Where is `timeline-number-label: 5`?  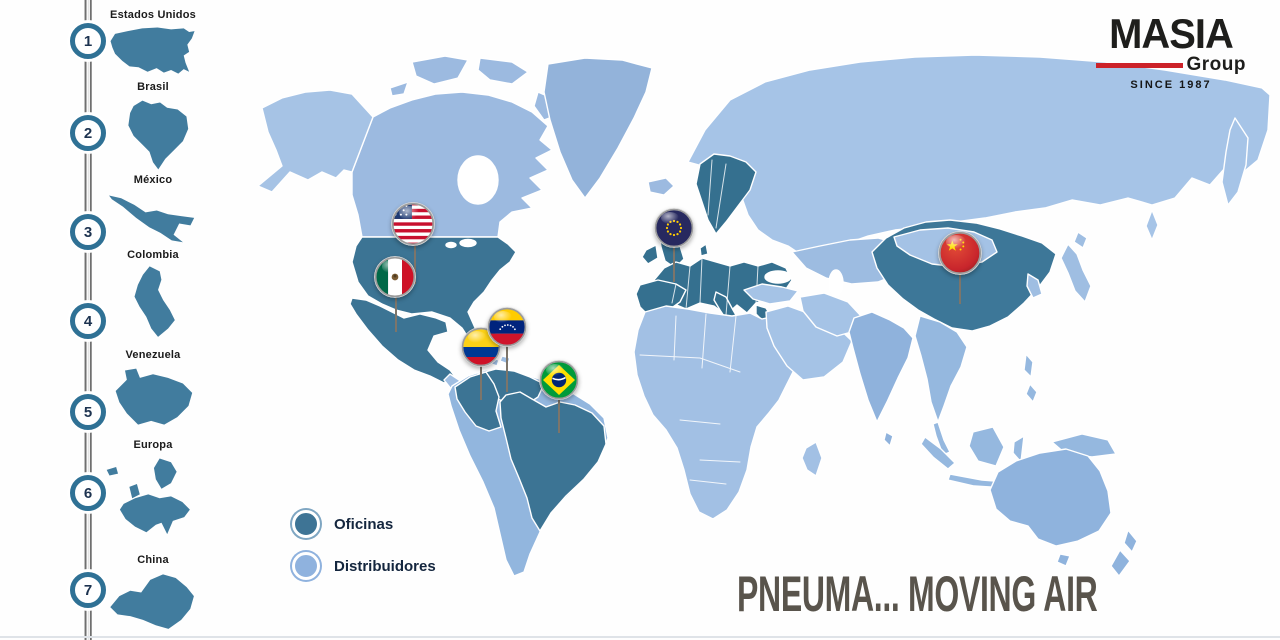
timeline-number-label: 5 is located at coordinates (88, 412).